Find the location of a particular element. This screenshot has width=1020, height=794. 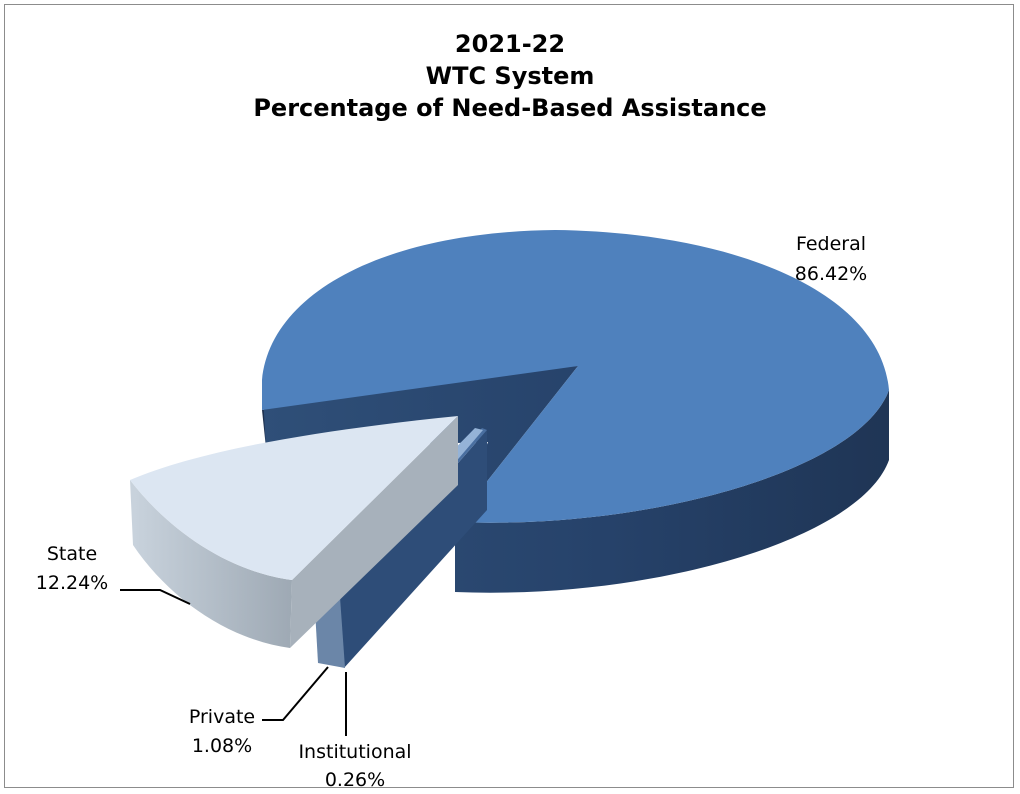

title-line-2: WTC System is located at coordinates (510, 76).